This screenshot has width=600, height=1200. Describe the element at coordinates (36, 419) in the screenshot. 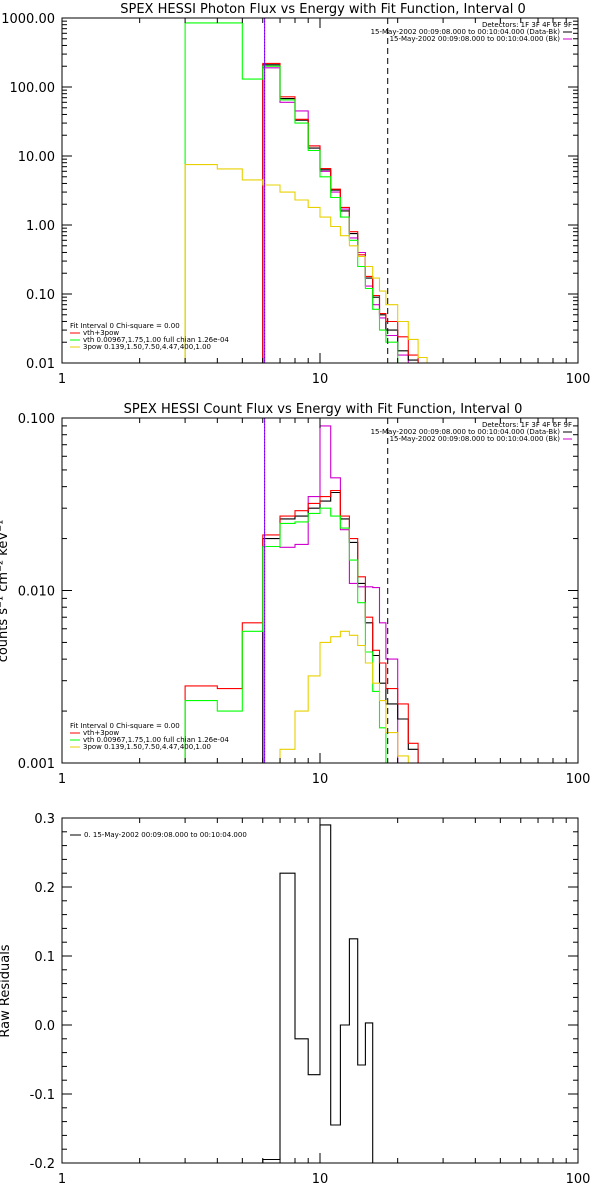

I see `y-tick-label: 0.100` at that location.